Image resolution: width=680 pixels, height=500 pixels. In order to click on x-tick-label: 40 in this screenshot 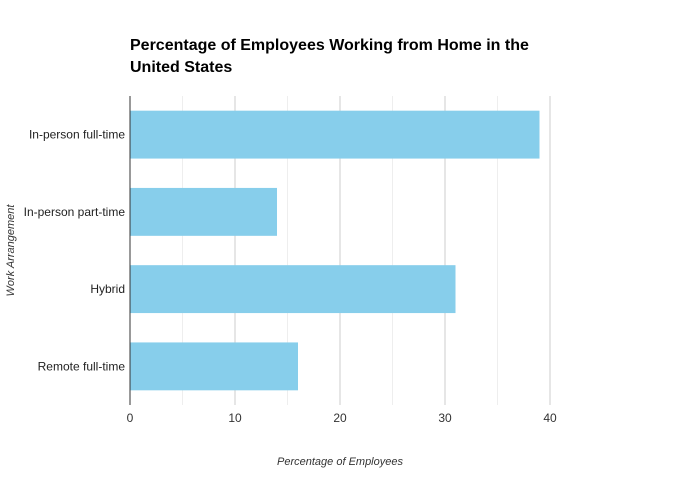, I will do `click(550, 418)`.